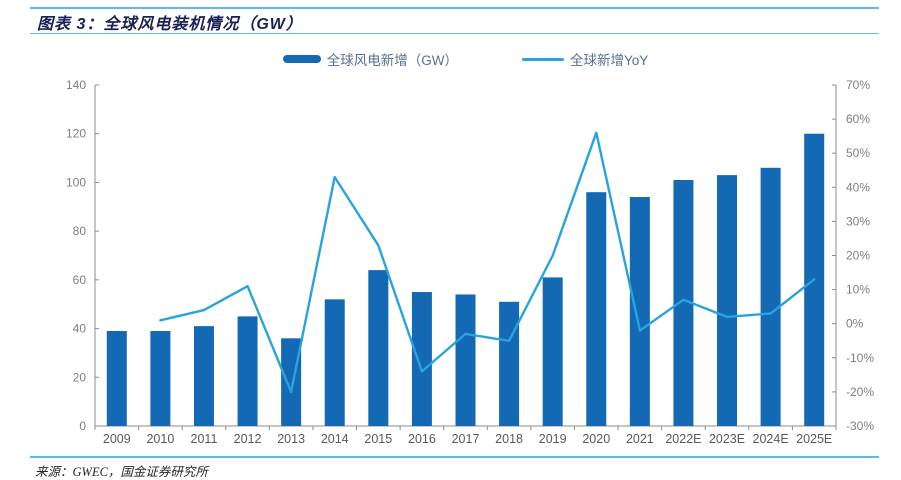 This screenshot has height=480, width=901. I want to click on right-tick-label: 50%, so click(858, 153).